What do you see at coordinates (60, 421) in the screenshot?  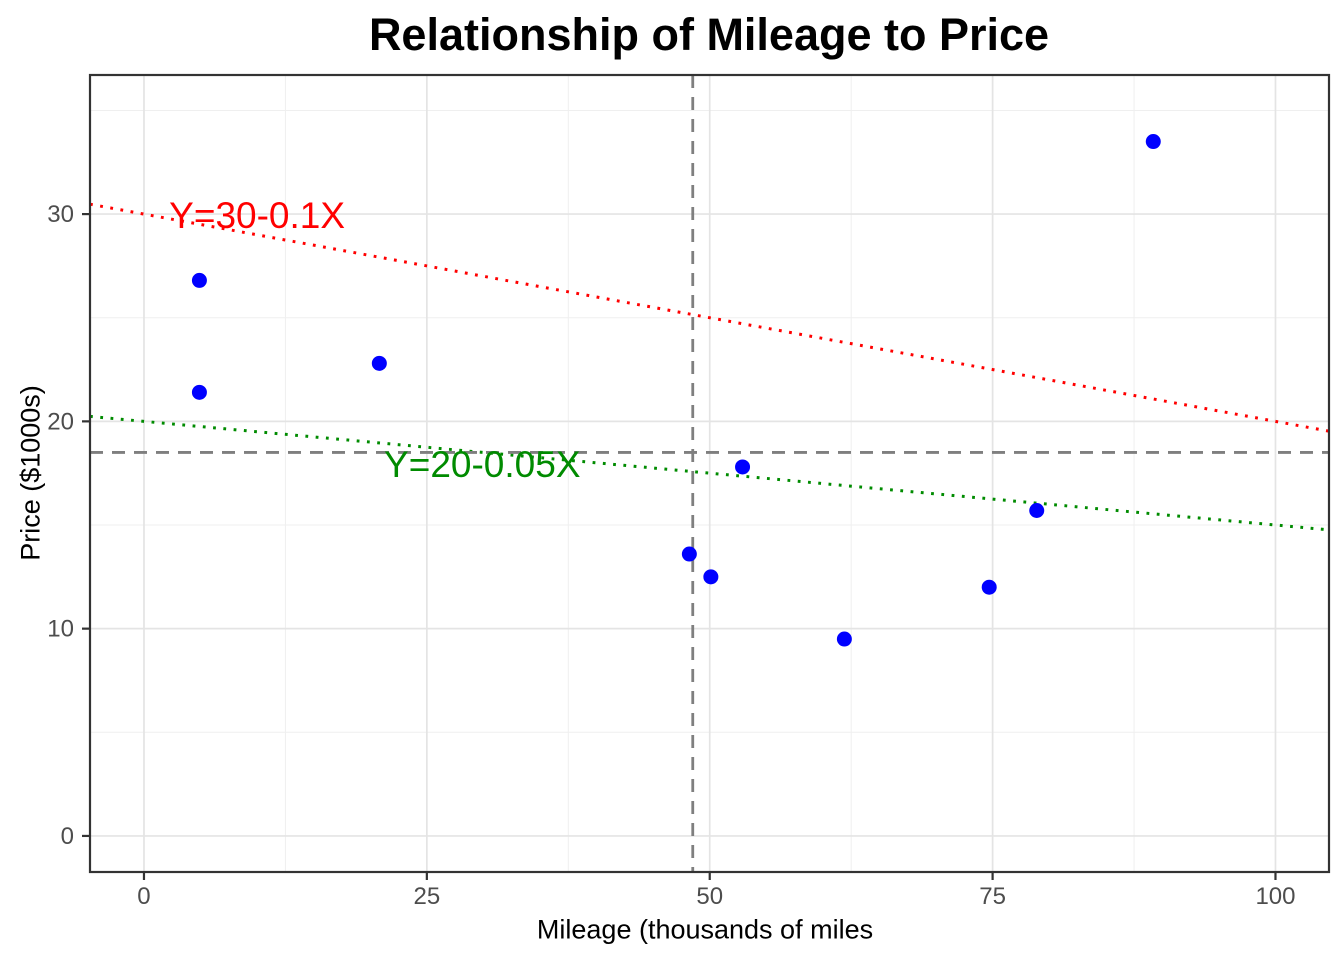 I see `y-tick-label: 20` at bounding box center [60, 421].